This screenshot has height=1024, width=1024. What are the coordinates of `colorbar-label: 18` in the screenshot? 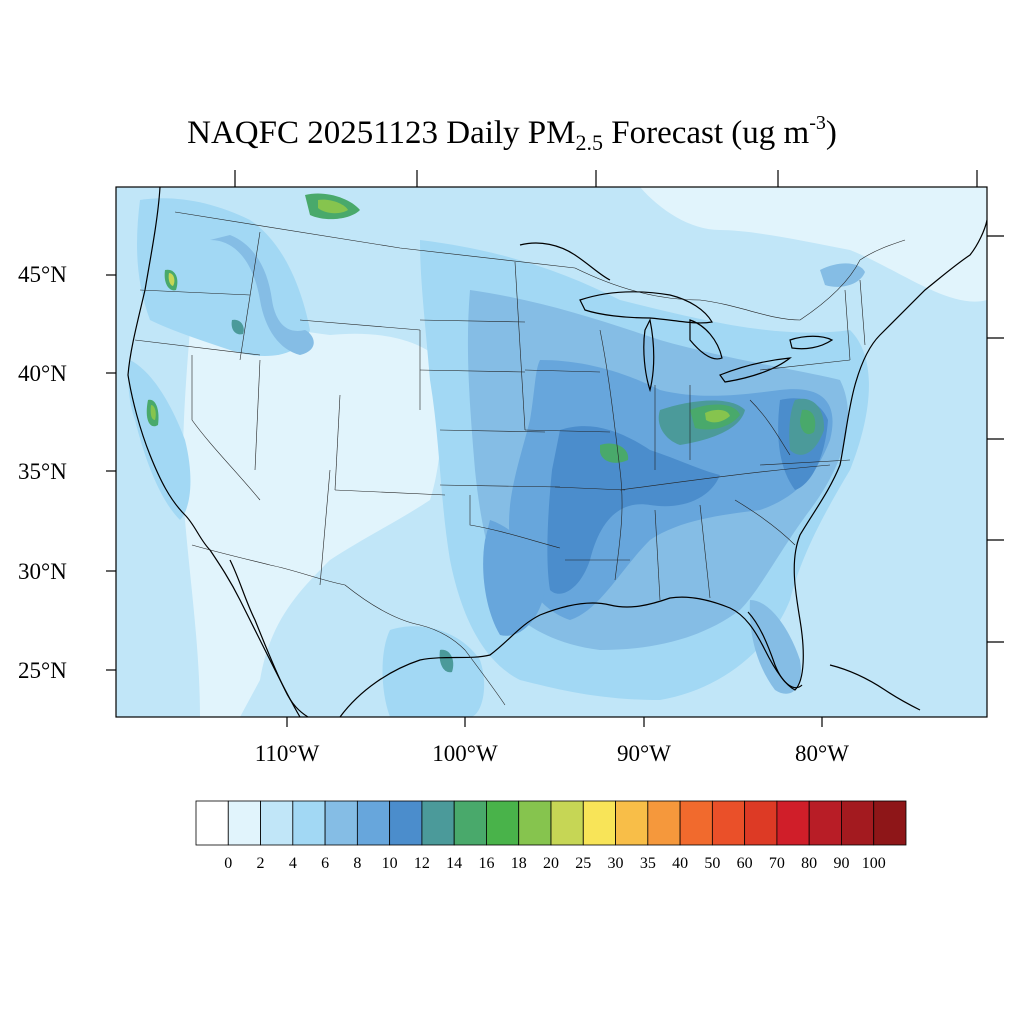 It's located at (518, 863).